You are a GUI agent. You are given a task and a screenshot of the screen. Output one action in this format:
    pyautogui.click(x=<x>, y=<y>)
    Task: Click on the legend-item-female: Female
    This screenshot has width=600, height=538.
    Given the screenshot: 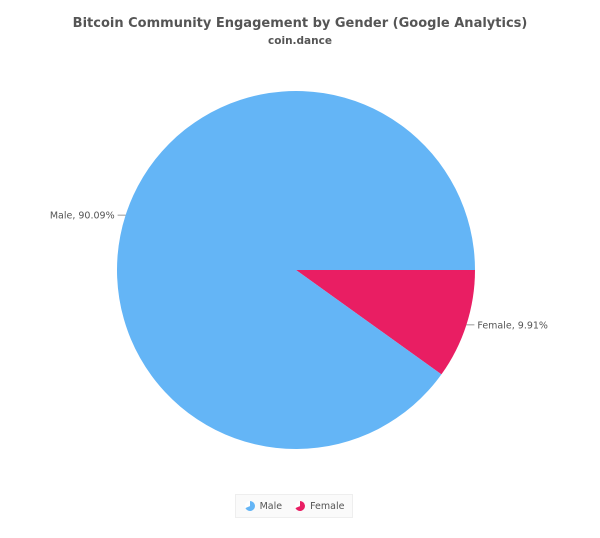 What is the action you would take?
    pyautogui.click(x=319, y=506)
    